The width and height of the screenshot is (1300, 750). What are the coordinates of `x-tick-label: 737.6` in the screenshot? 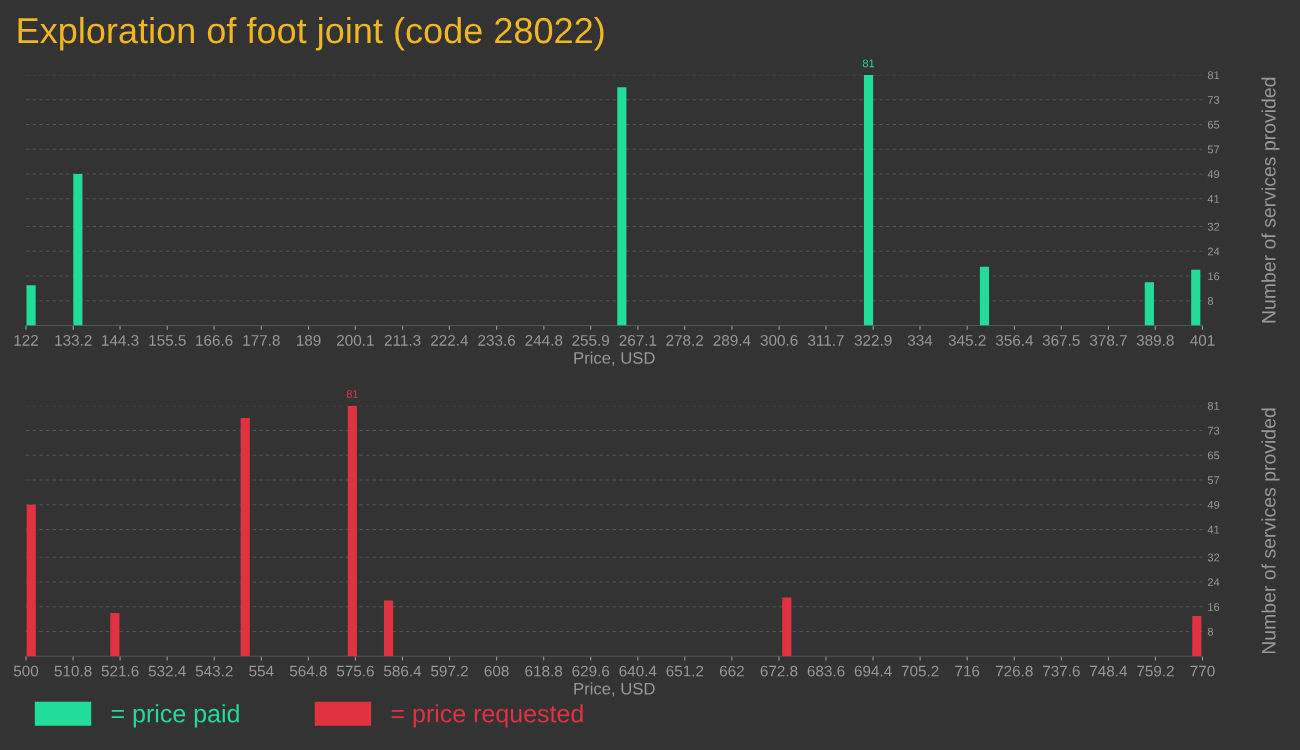 It's located at (1061, 671).